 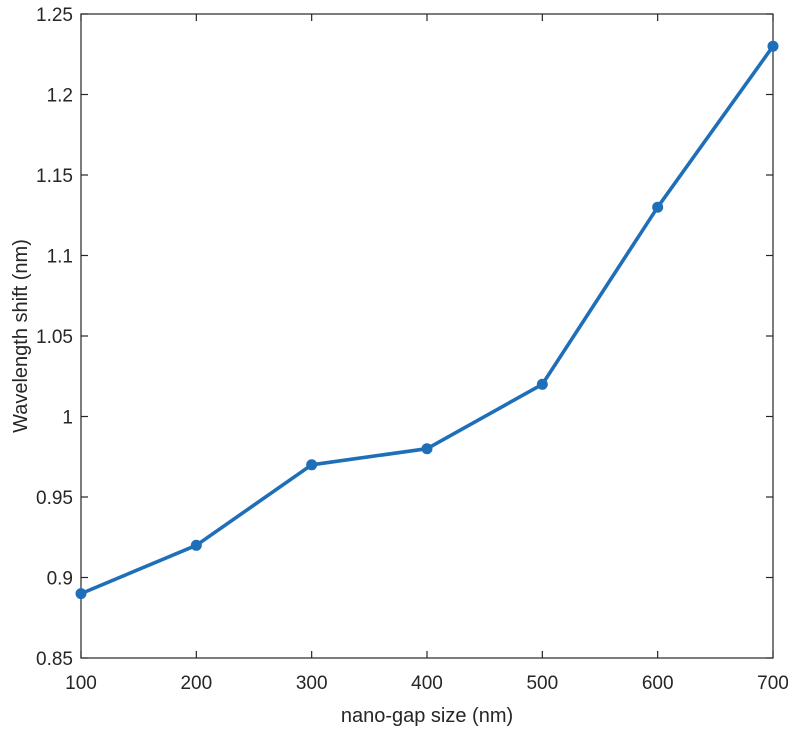 What do you see at coordinates (312, 683) in the screenshot?
I see `x-tick-label: 300` at bounding box center [312, 683].